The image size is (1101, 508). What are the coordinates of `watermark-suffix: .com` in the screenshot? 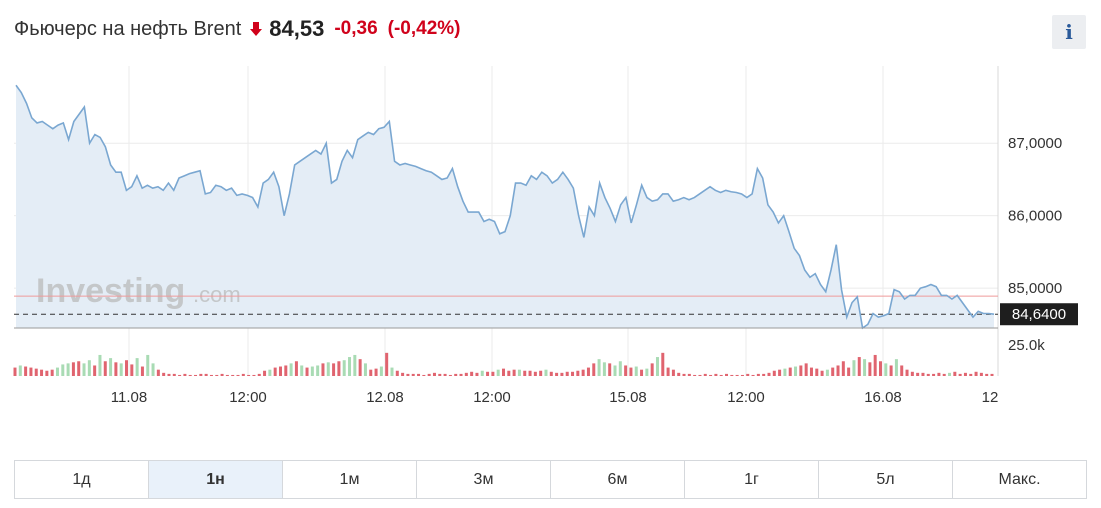 It's located at (217, 294).